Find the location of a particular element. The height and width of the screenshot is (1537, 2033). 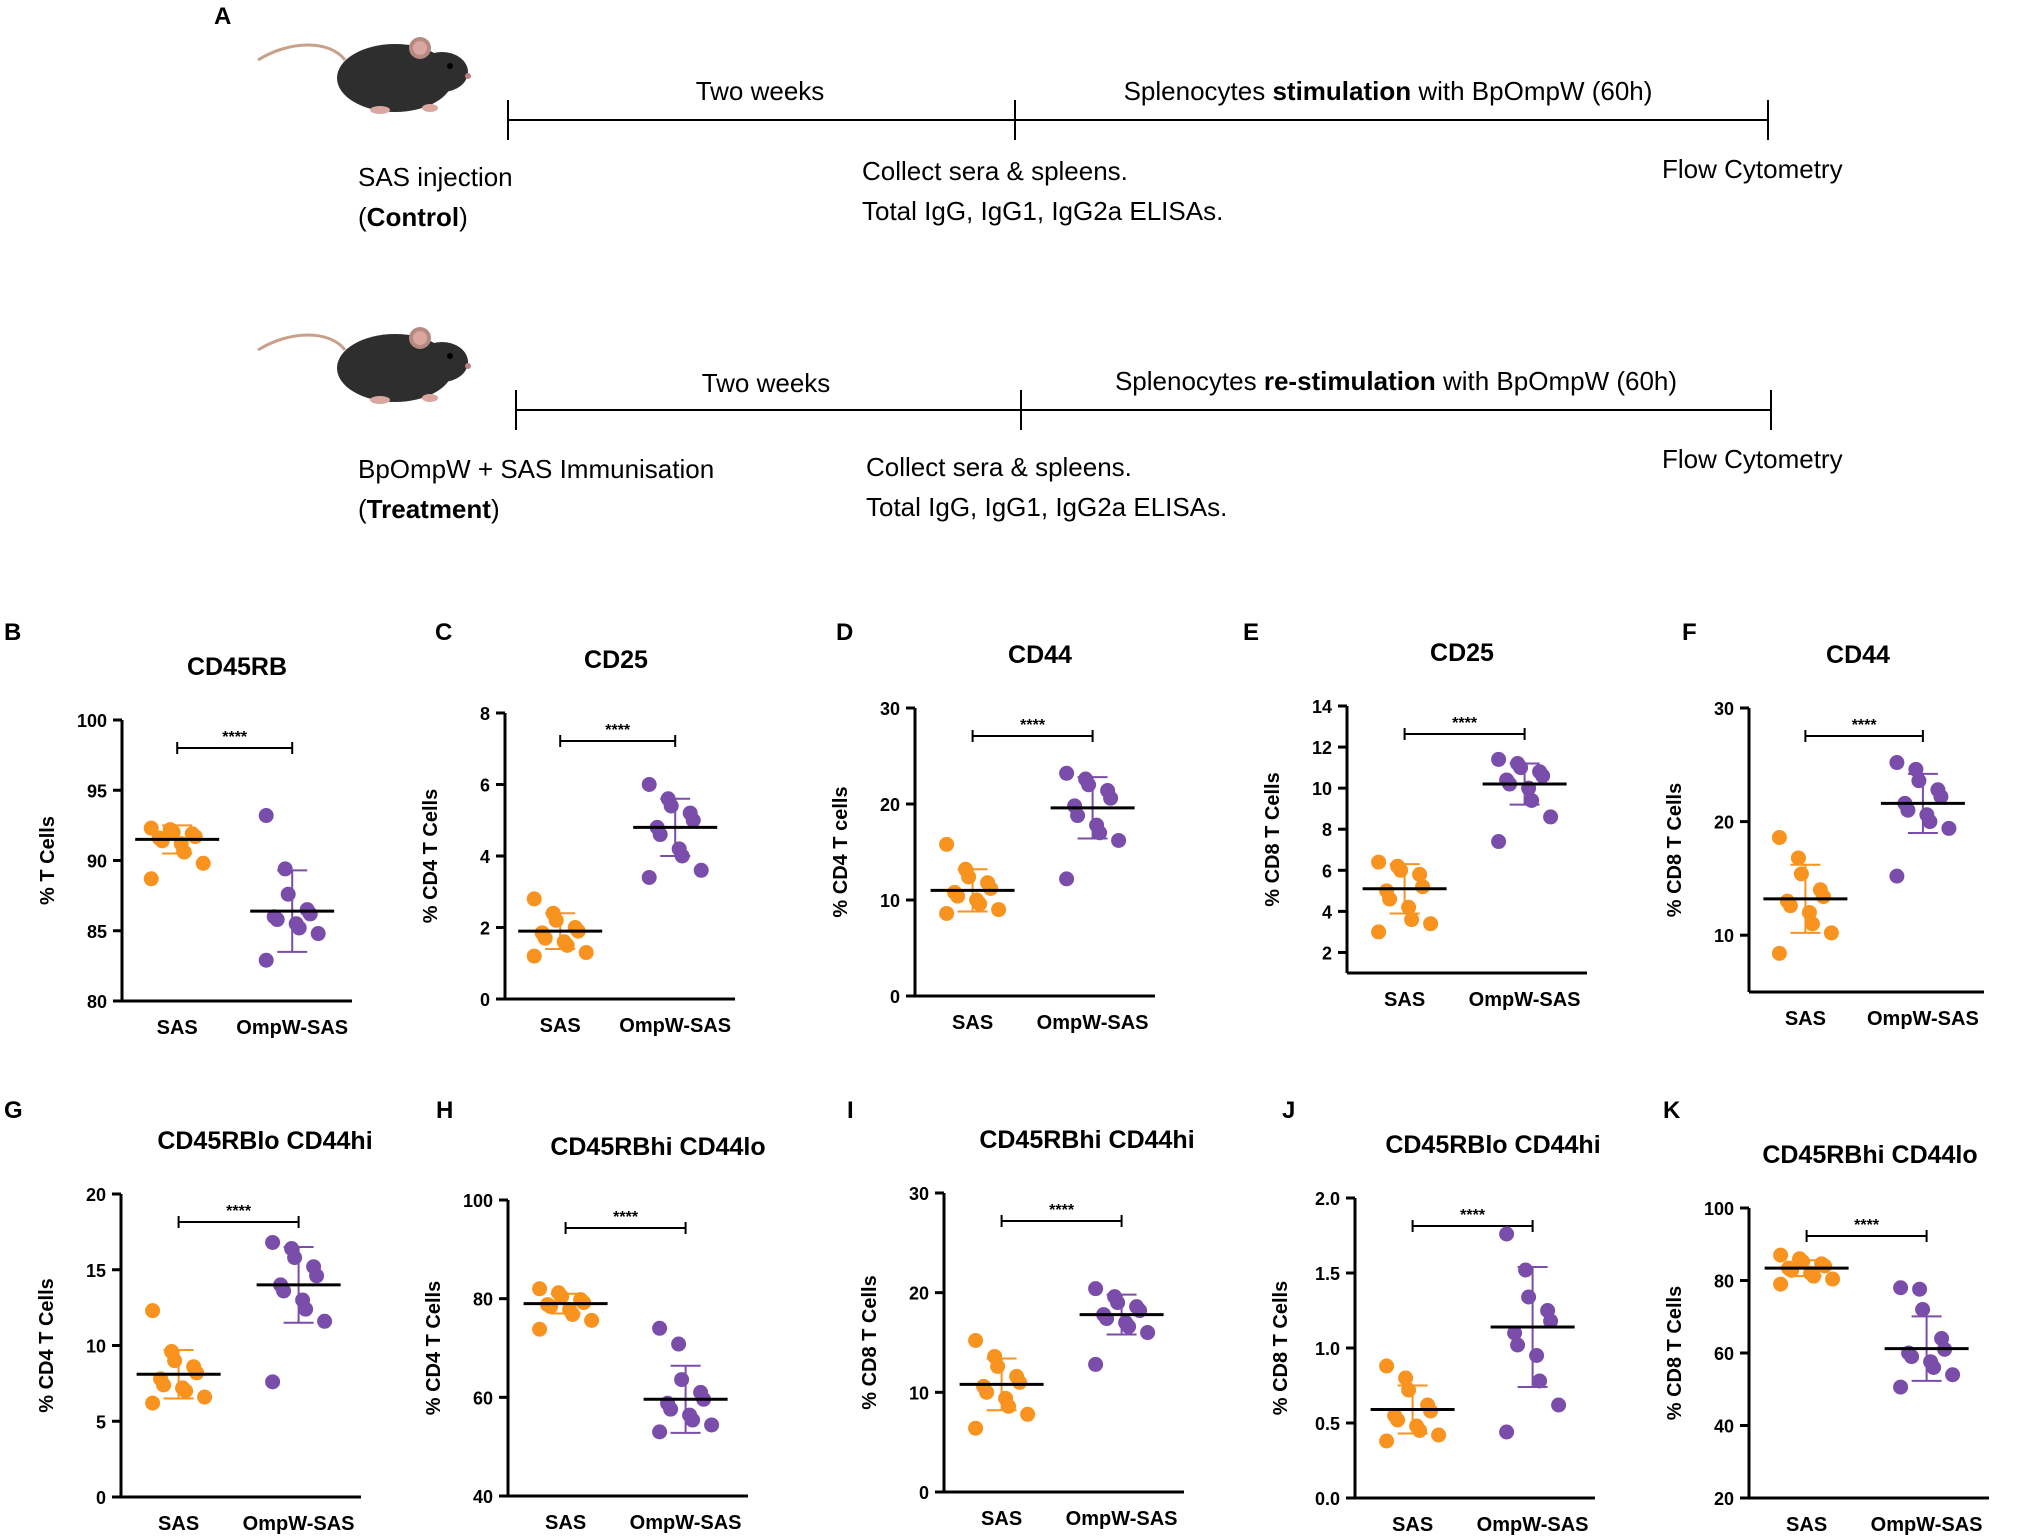

segment-1-label: Two weeks is located at coordinates (766, 383).